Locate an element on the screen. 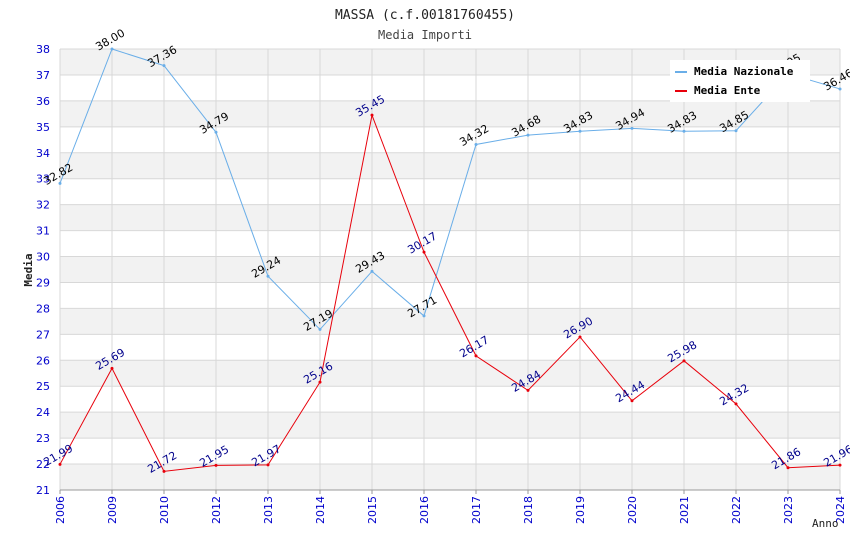 This screenshot has height=550, width=850. y-axis-ticks: 21 22 23 24 25 26 27 28 29 30 31 32 33 34 35 36 37 38 is located at coordinates (43, 270).